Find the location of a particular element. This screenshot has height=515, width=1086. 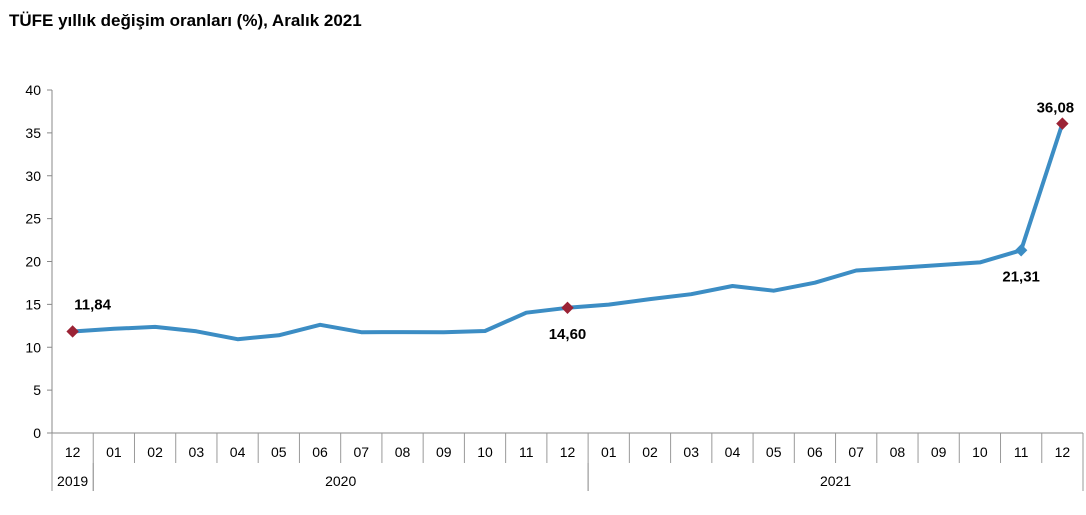

data-label: 11,84 is located at coordinates (92, 304).